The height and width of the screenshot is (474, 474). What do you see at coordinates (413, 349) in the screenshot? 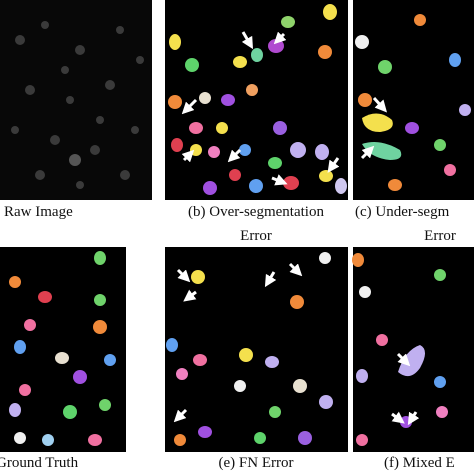
I see `panel-mixed-error` at bounding box center [413, 349].